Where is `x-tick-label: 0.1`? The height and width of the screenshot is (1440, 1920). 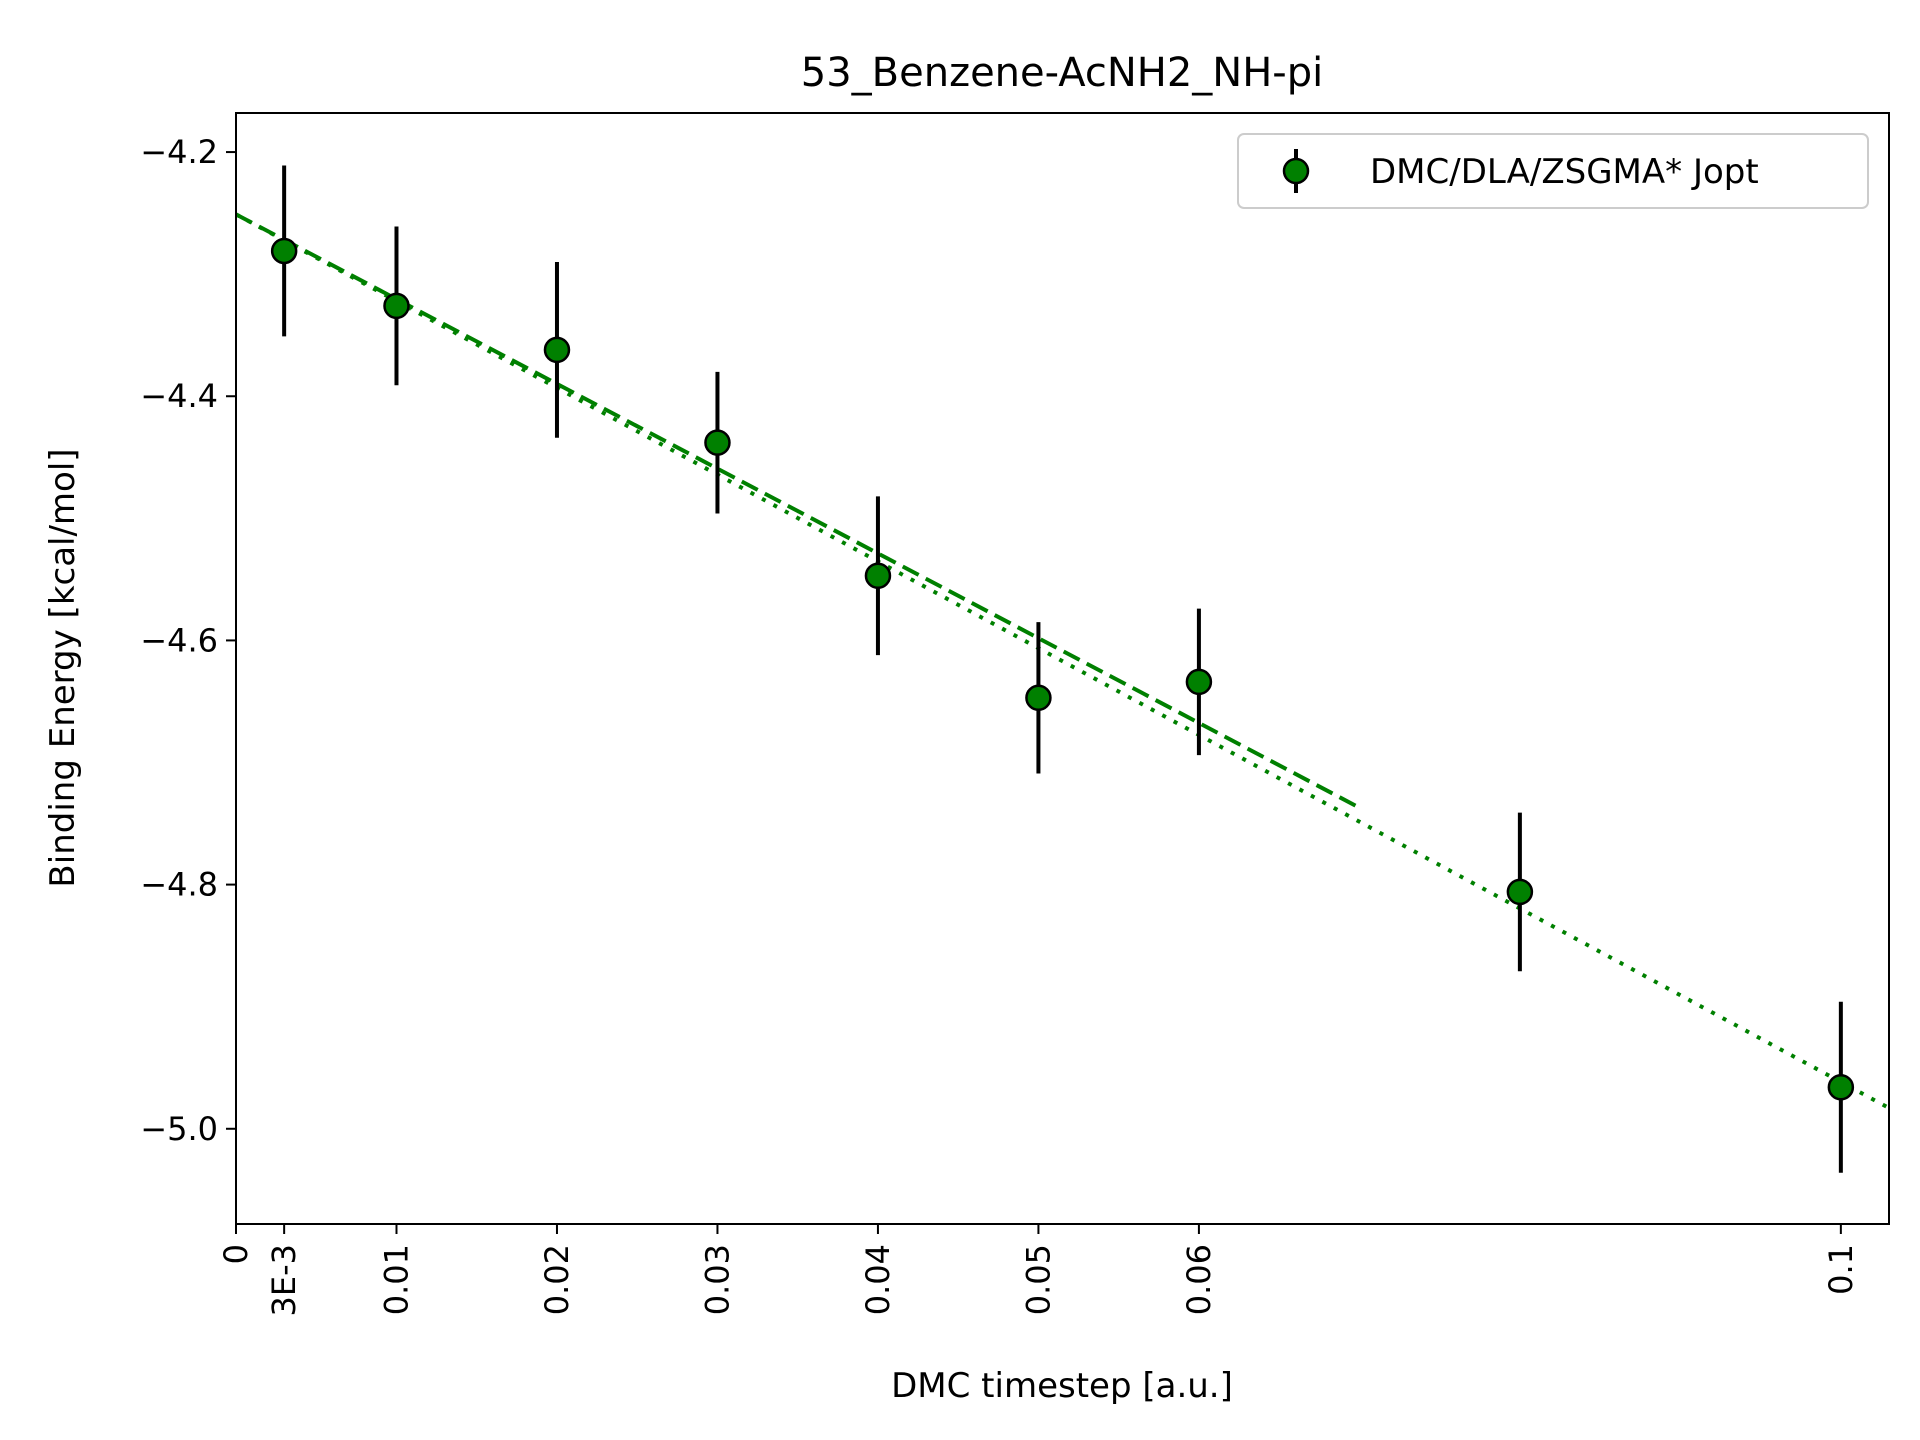 x-tick-label: 0.1 is located at coordinates (1841, 1269).